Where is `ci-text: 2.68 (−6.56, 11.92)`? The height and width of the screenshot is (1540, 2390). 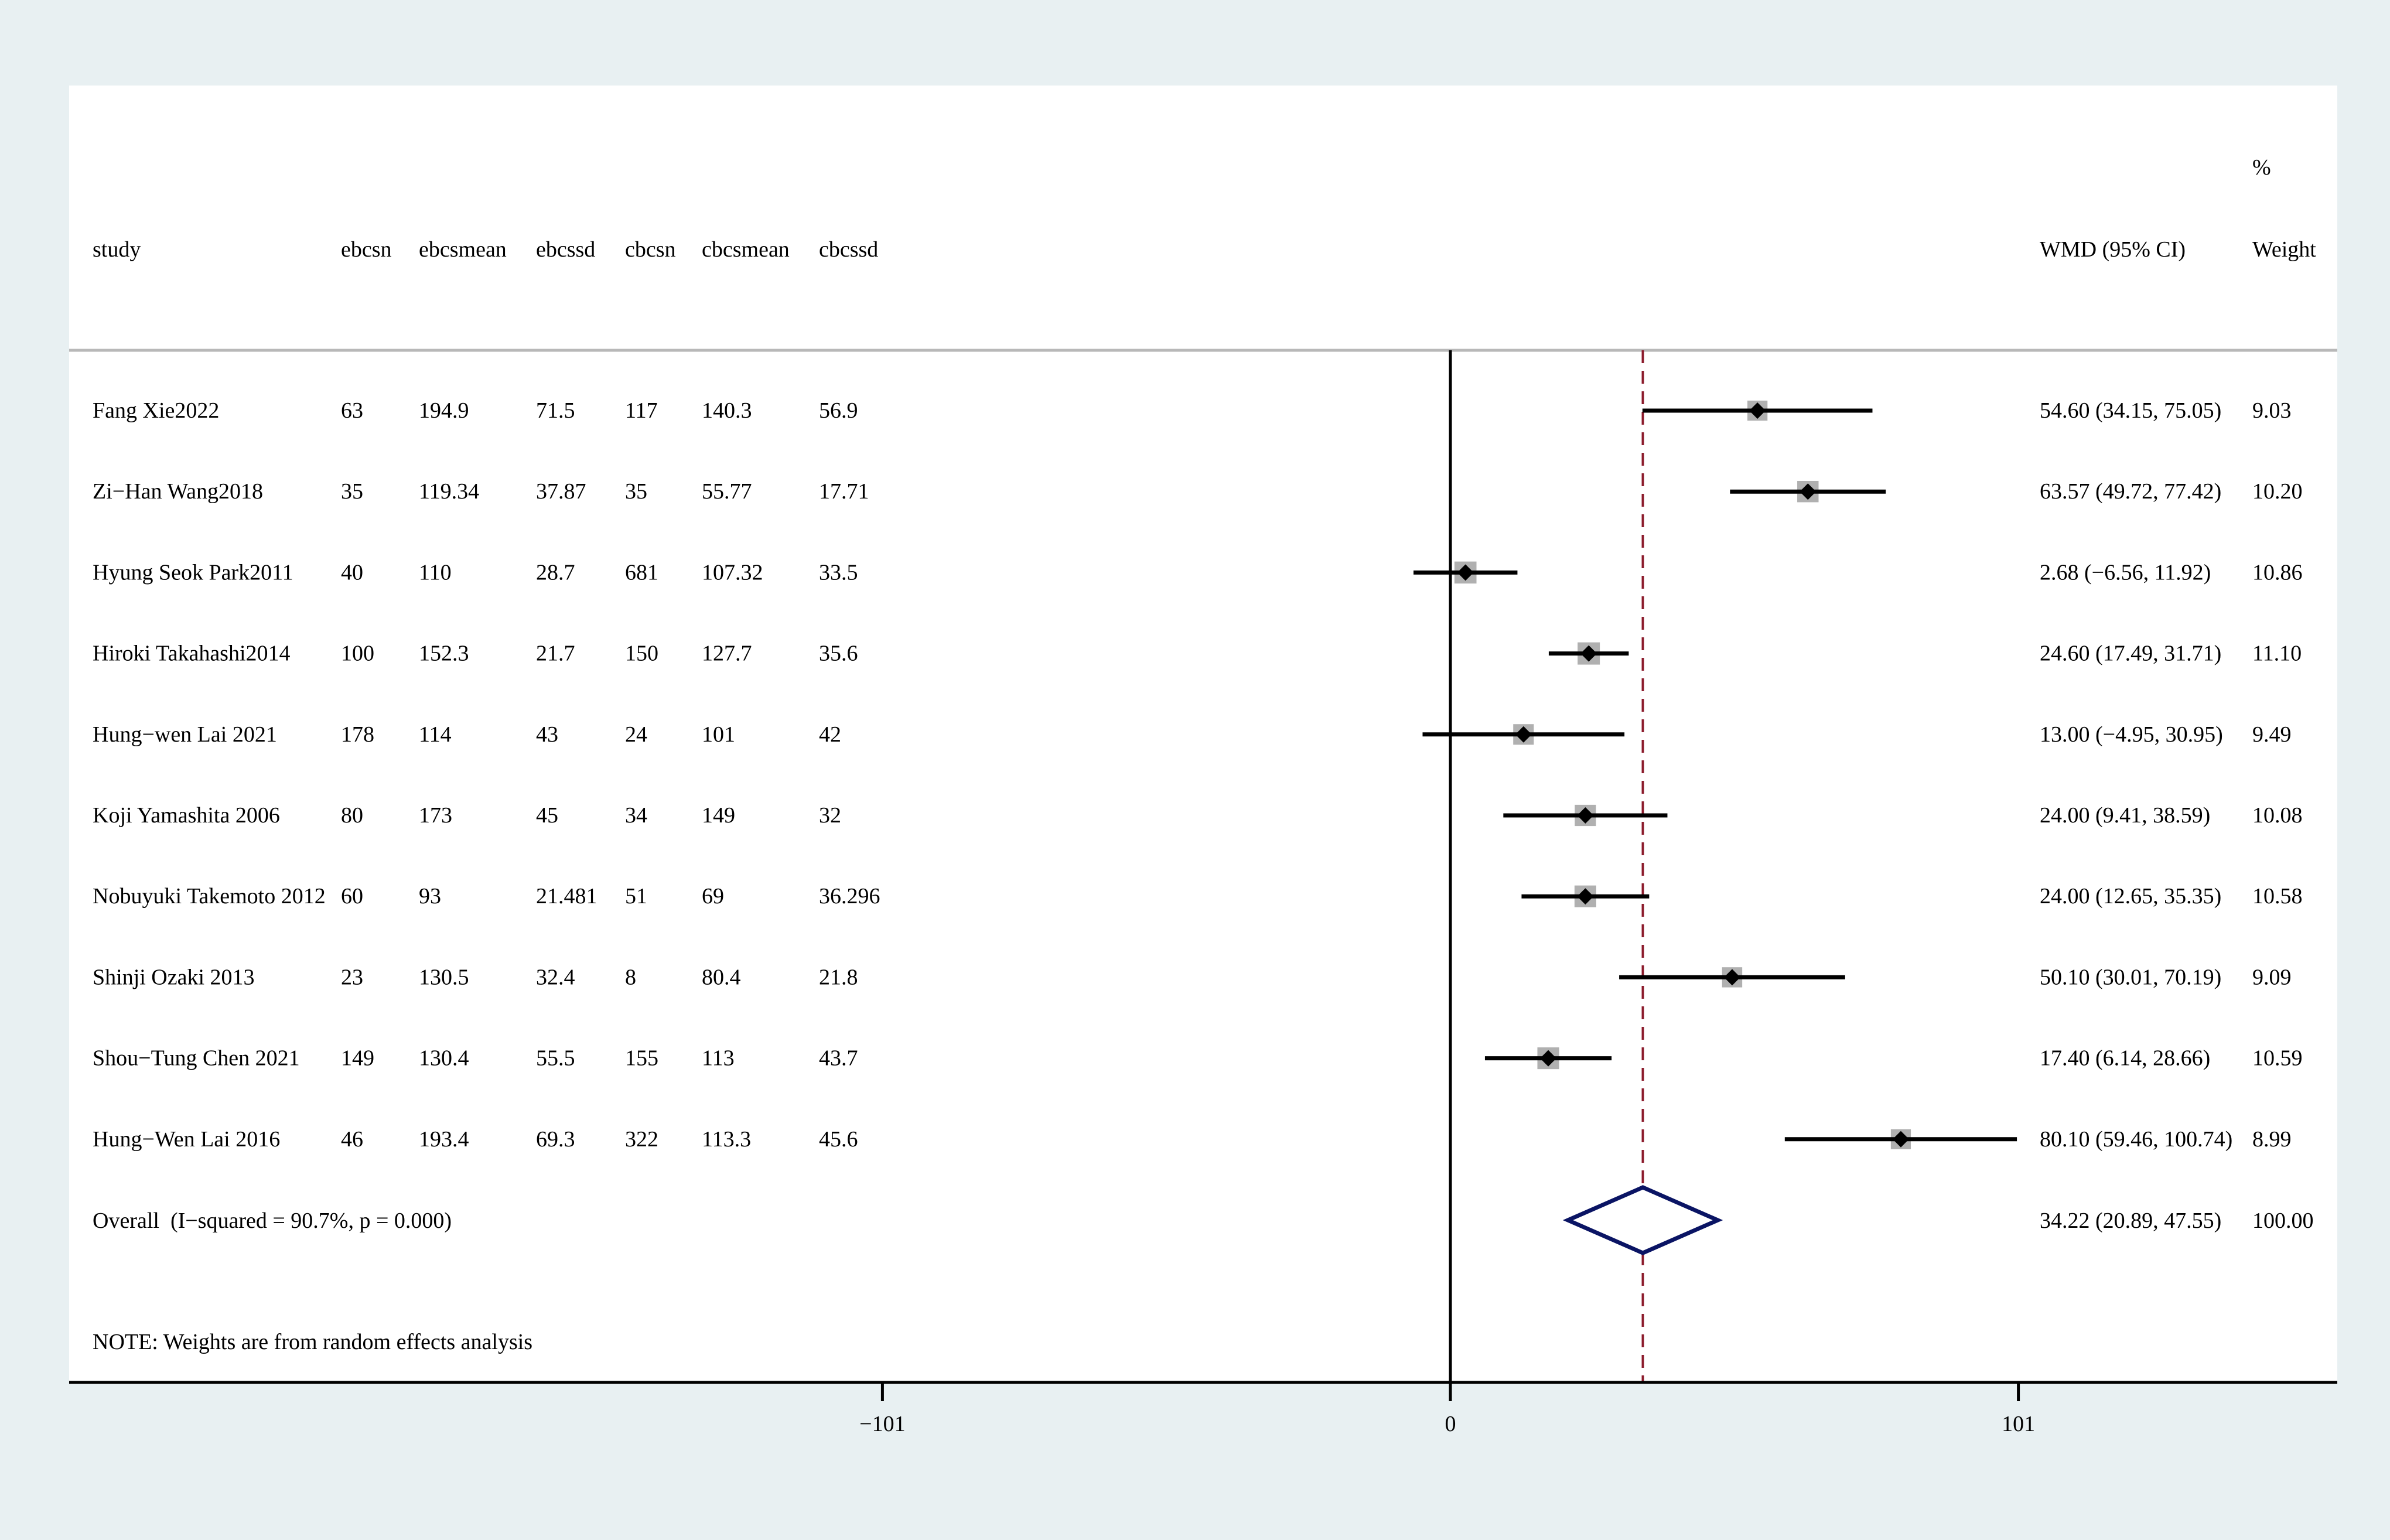
ci-text: 2.68 (−6.56, 11.92) is located at coordinates (2125, 572).